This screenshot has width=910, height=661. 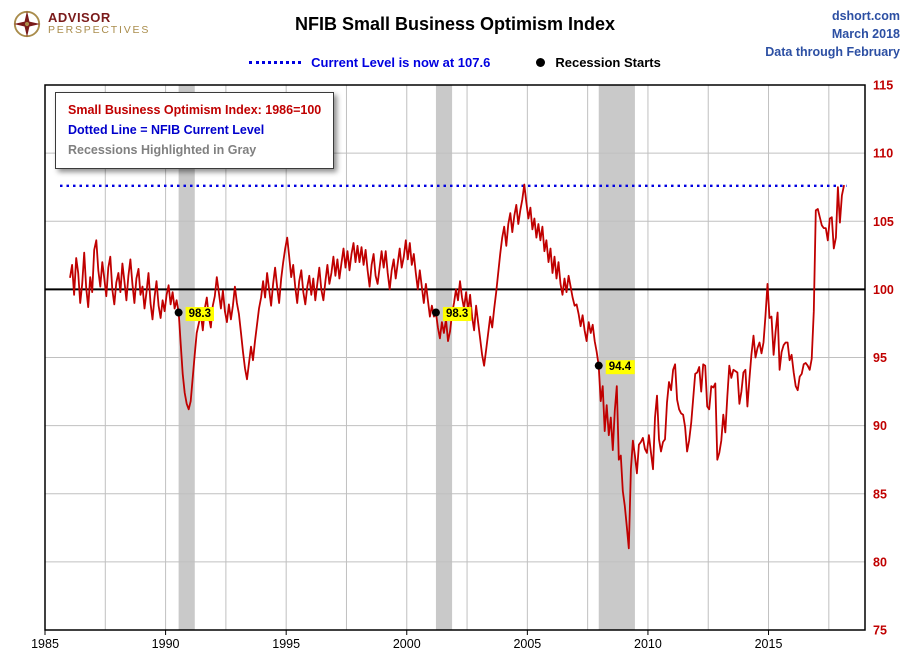 I want to click on compass-rose-icon, so click(x=27, y=24).